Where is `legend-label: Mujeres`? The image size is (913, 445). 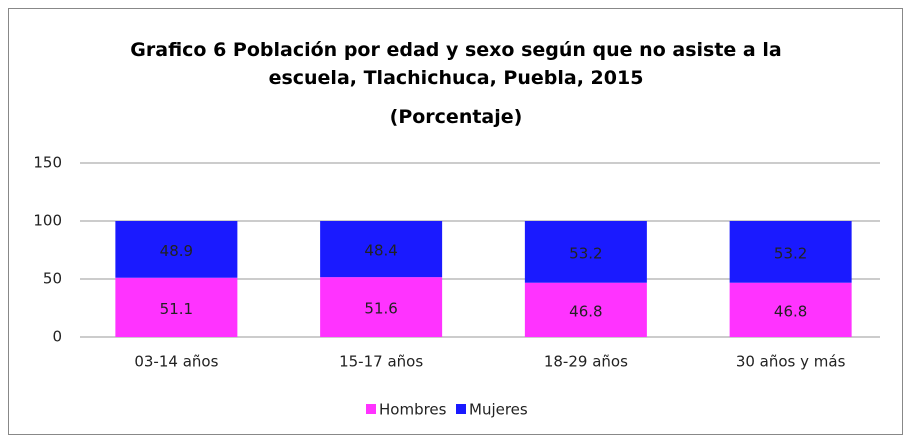 legend-label: Mujeres is located at coordinates (498, 410).